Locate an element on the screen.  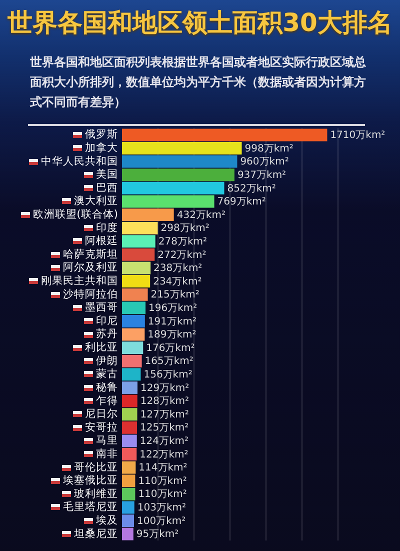
data-label: 234万km² is located at coordinates (177, 282).